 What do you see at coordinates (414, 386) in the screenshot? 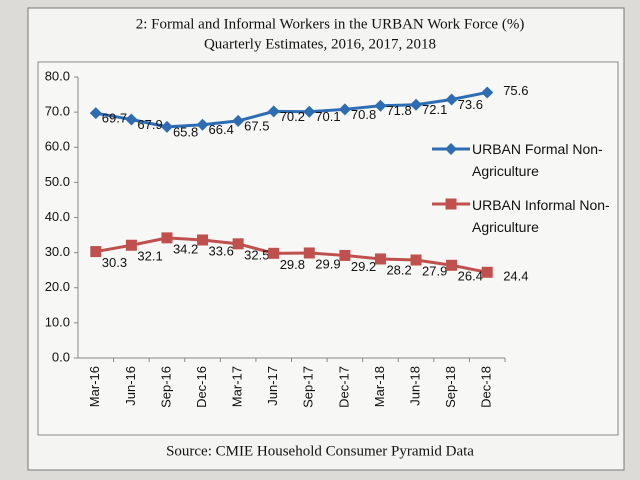
I see `x-tick-label: Jun-18` at bounding box center [414, 386].